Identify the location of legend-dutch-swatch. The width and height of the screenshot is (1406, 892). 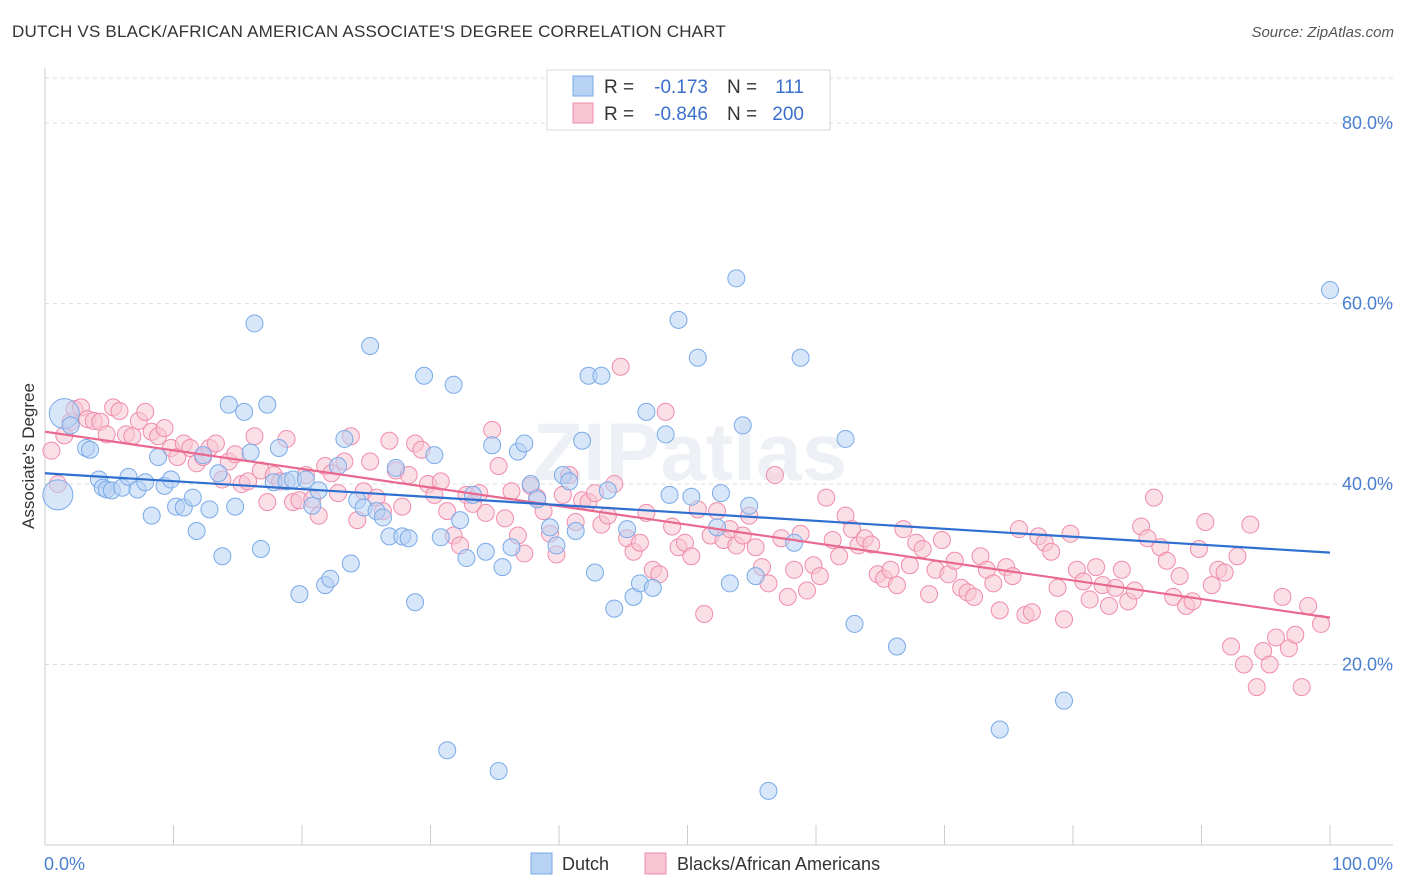
(583, 86).